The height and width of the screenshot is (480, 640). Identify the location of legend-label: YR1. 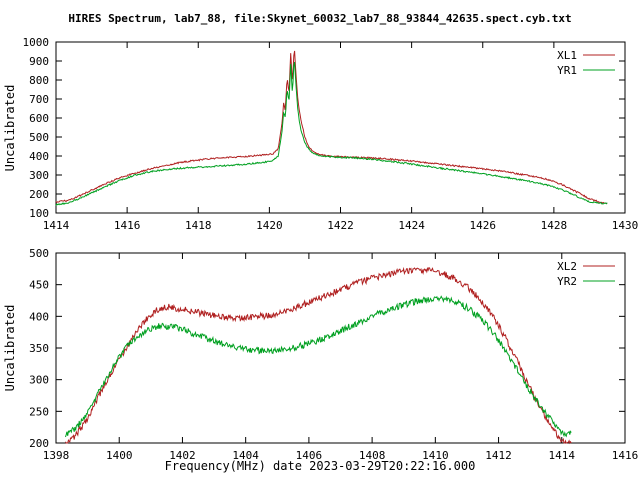
(567, 70).